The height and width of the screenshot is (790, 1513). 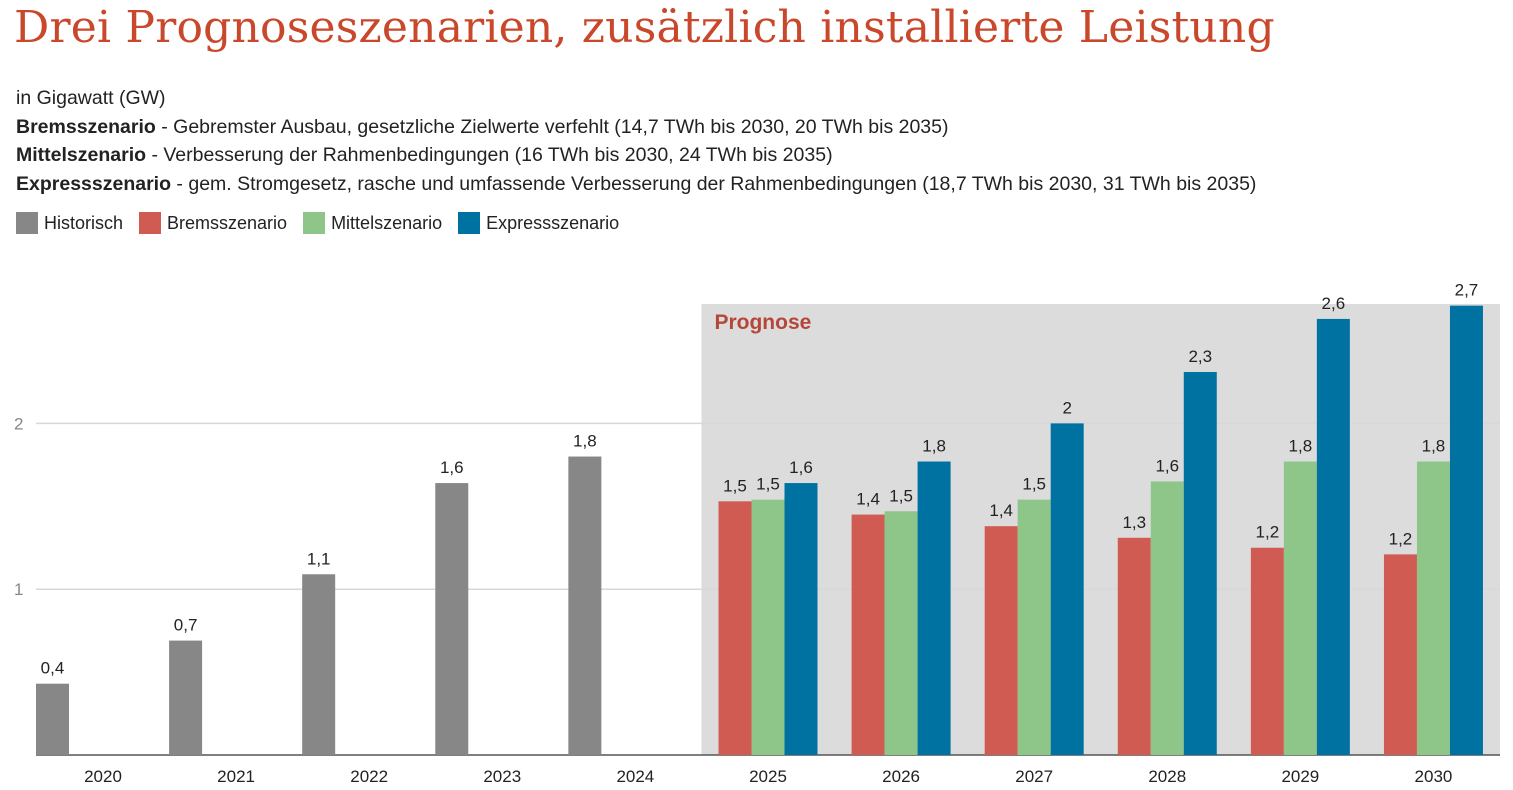 What do you see at coordinates (1333, 536) in the screenshot?
I see `bar-expressszenario-2029` at bounding box center [1333, 536].